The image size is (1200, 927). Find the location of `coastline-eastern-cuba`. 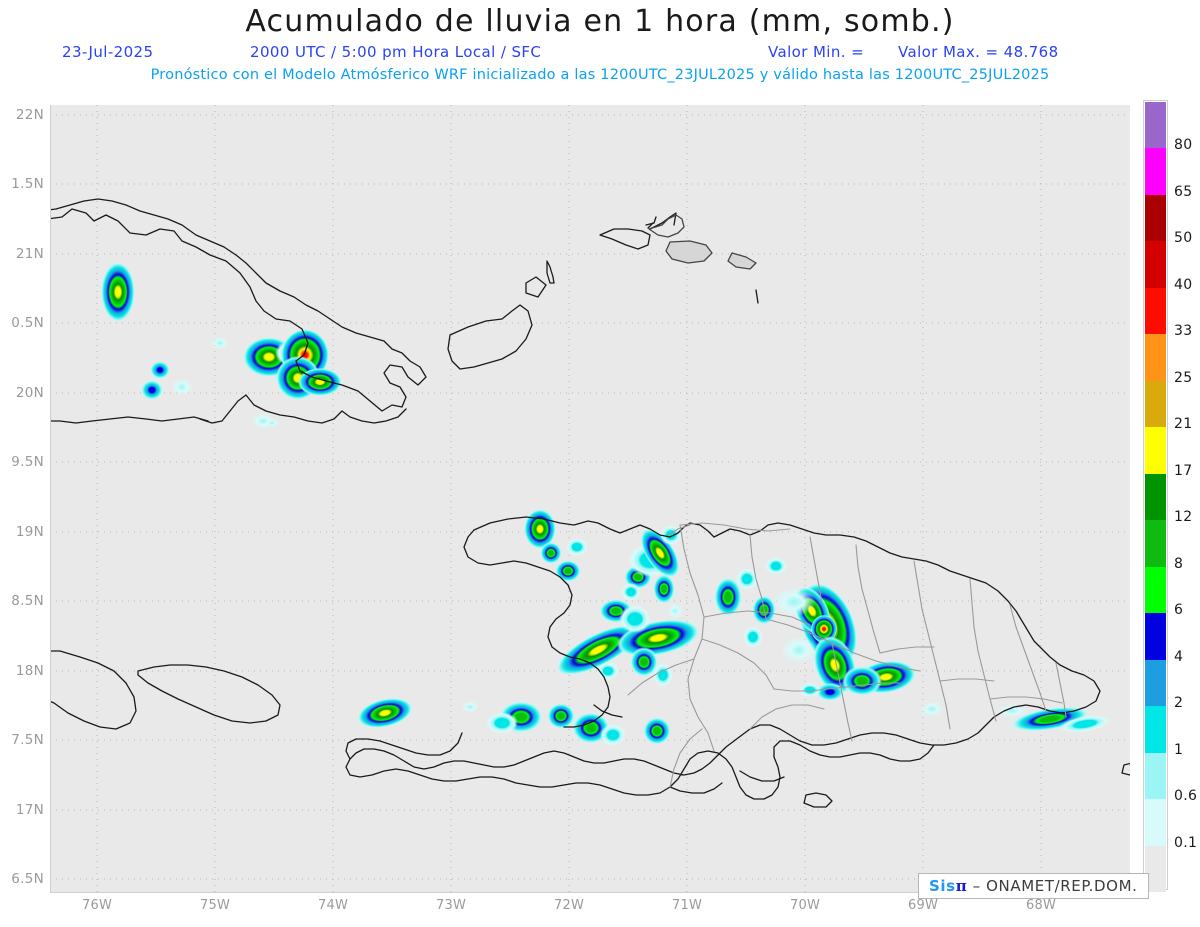

coastline-eastern-cuba is located at coordinates (238, 305).